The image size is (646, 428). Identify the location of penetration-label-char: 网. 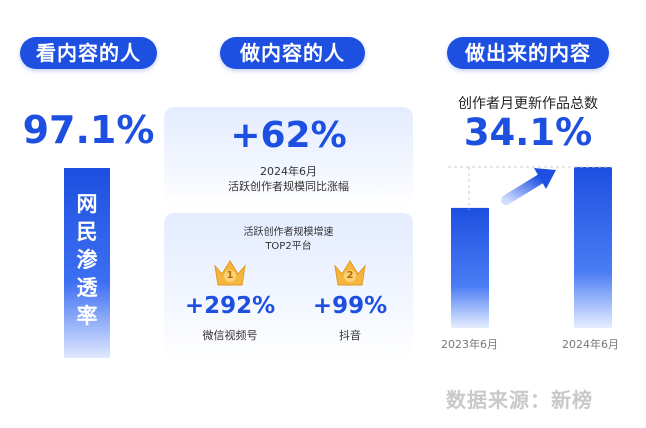
(87, 204).